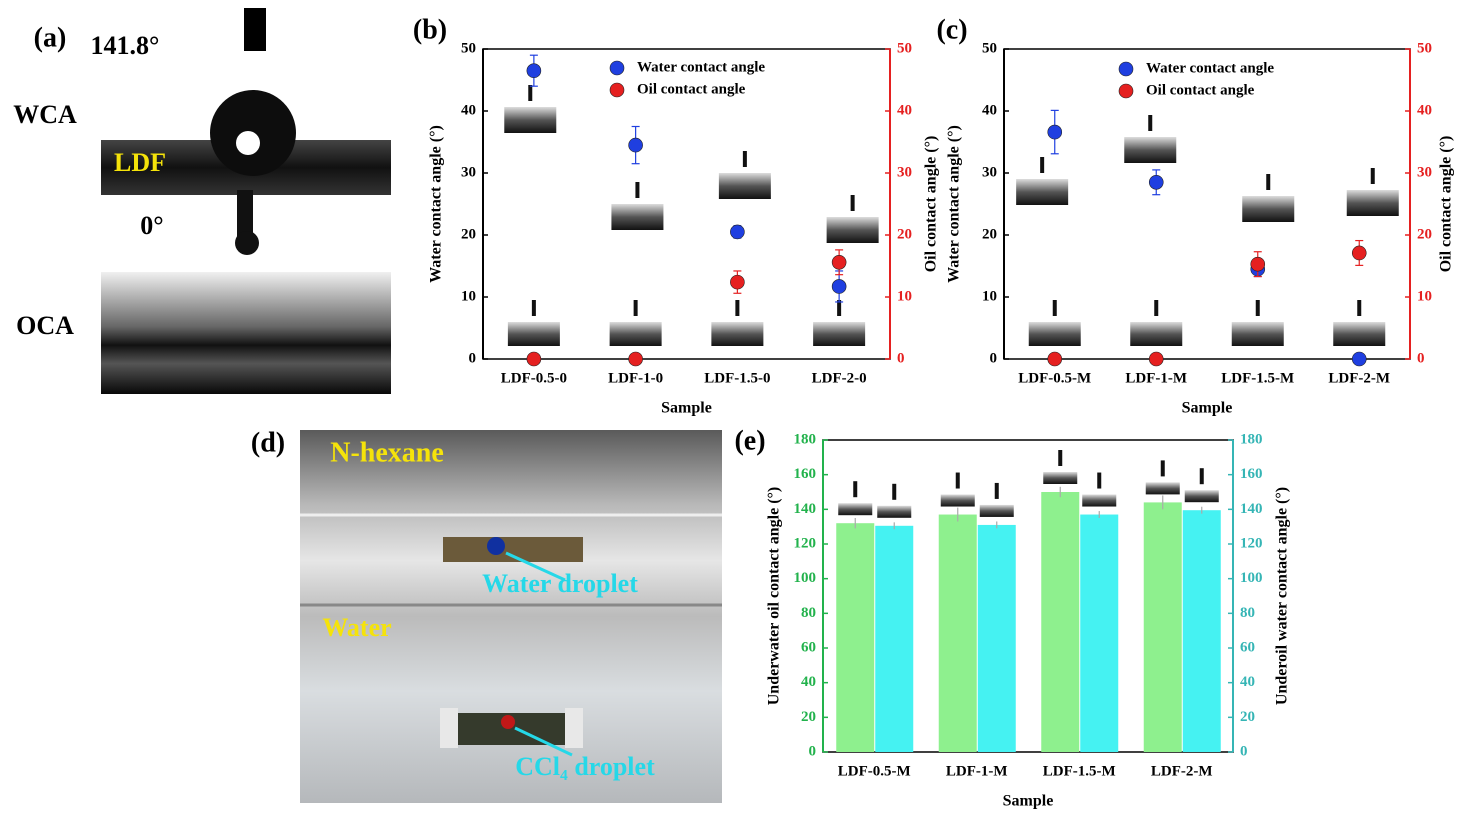  What do you see at coordinates (430, 29) in the screenshot?
I see `panel-label: (b)` at bounding box center [430, 29].